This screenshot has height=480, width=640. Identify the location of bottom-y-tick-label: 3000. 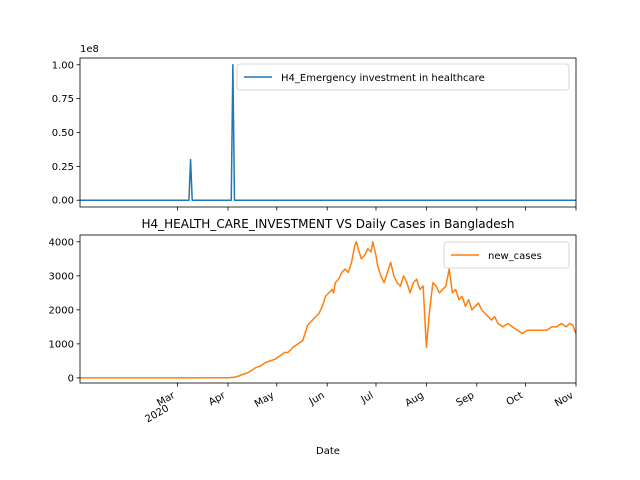
(61, 276).